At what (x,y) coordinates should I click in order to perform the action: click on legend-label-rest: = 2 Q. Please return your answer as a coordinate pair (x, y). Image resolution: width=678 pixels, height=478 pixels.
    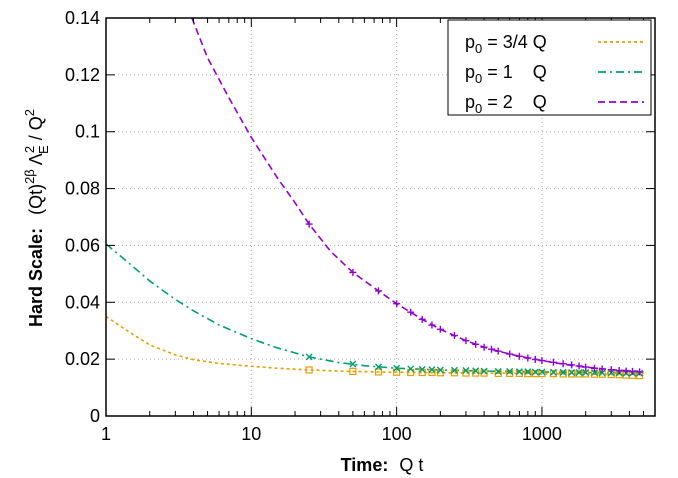
    Looking at the image, I should click on (514, 102).